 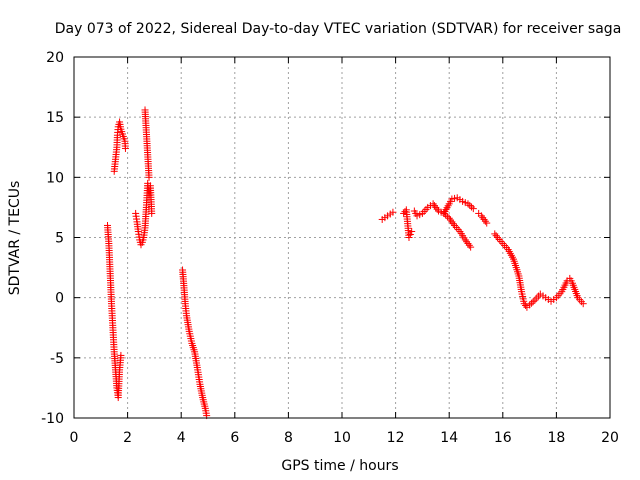 What do you see at coordinates (458, 205) in the screenshot?
I see `series-seg9` at bounding box center [458, 205].